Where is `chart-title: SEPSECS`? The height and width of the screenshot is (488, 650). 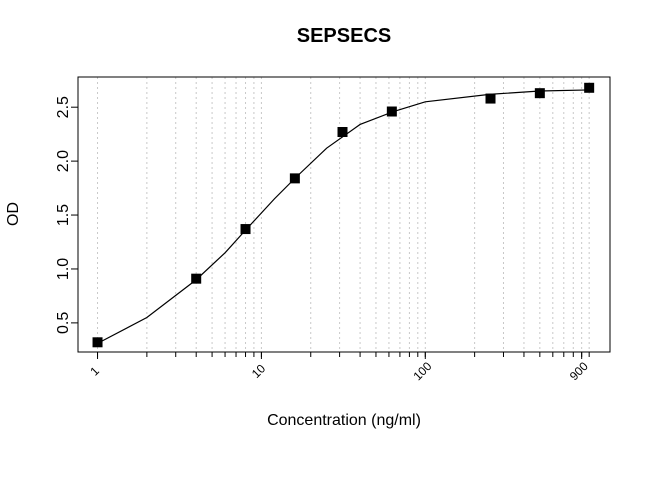
chart-title: SEPSECS is located at coordinates (344, 36).